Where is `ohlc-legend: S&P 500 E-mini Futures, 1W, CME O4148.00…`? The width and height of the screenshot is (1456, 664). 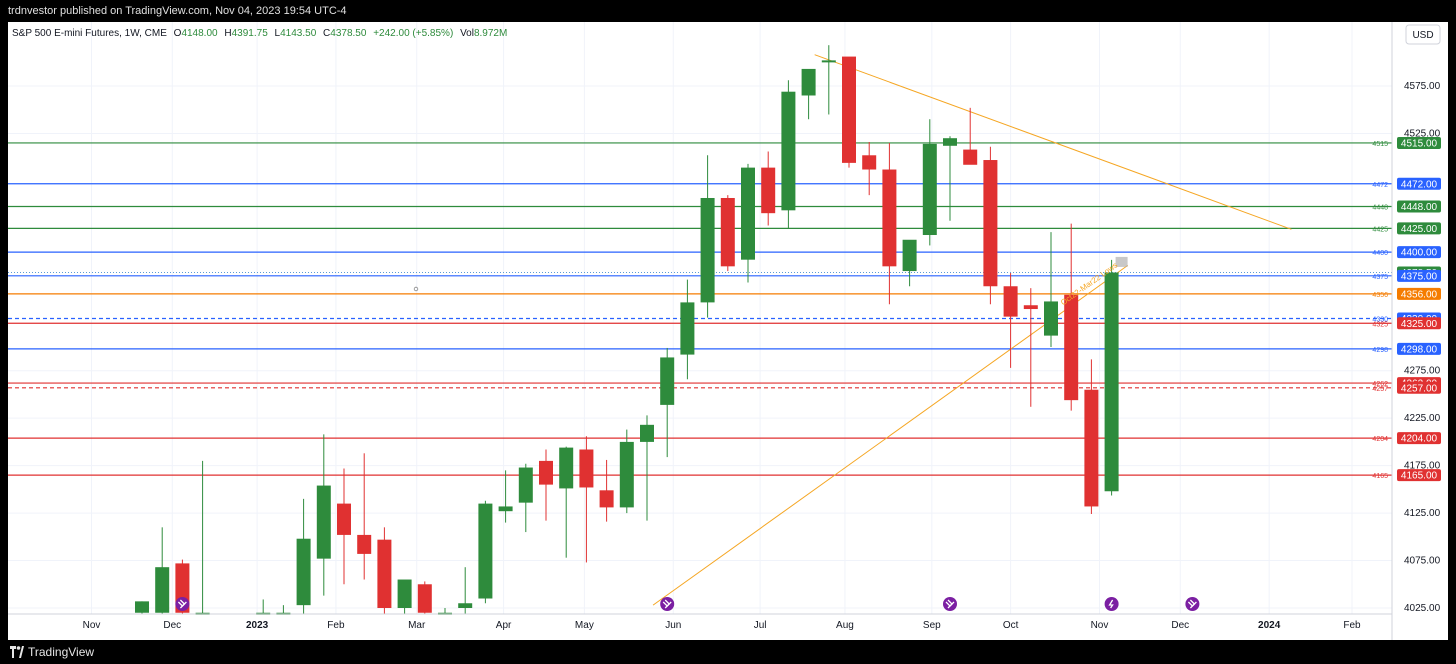
ohlc-legend: S&P 500 E-mini Futures, 1W, CME O4148.00… is located at coordinates (259, 33).